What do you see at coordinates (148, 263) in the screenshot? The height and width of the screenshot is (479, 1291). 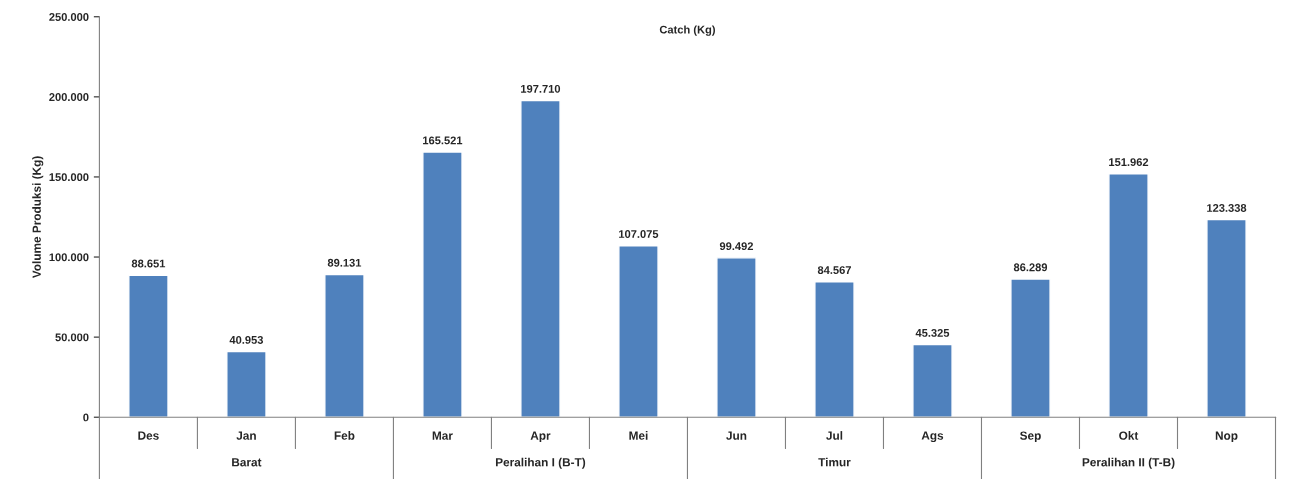 I see `data-label: 88.651` at bounding box center [148, 263].